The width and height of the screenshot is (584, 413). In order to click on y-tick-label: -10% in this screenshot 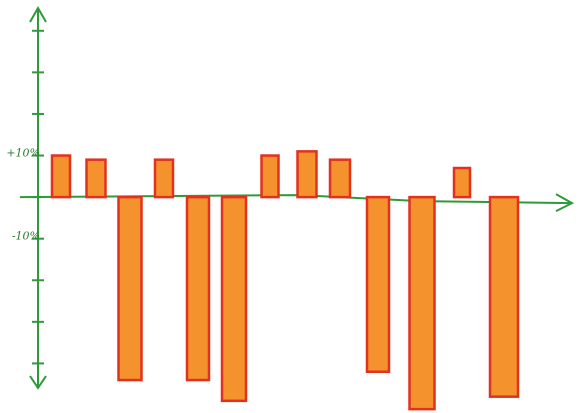, I will do `click(26, 236)`.